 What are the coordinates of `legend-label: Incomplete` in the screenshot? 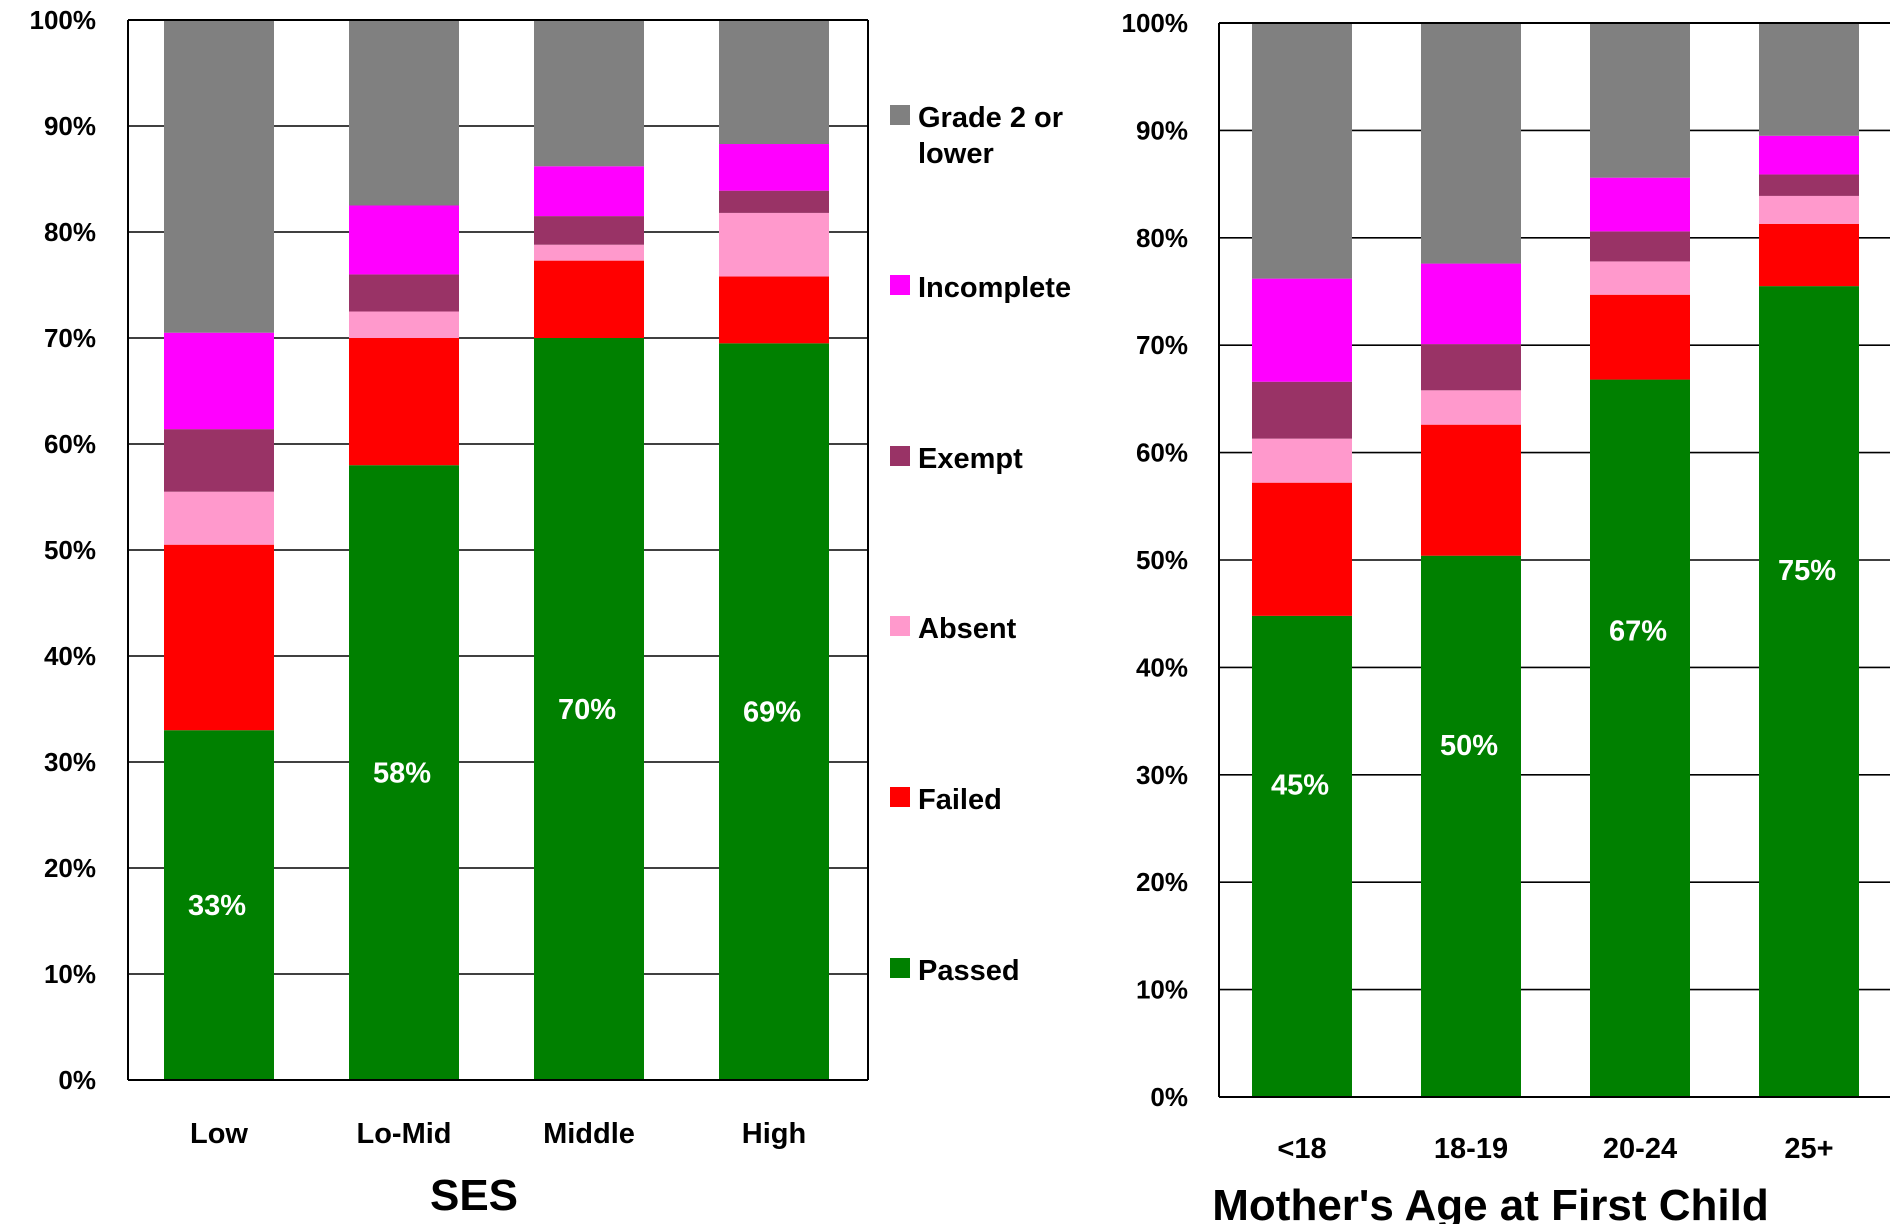 It's located at (994, 288).